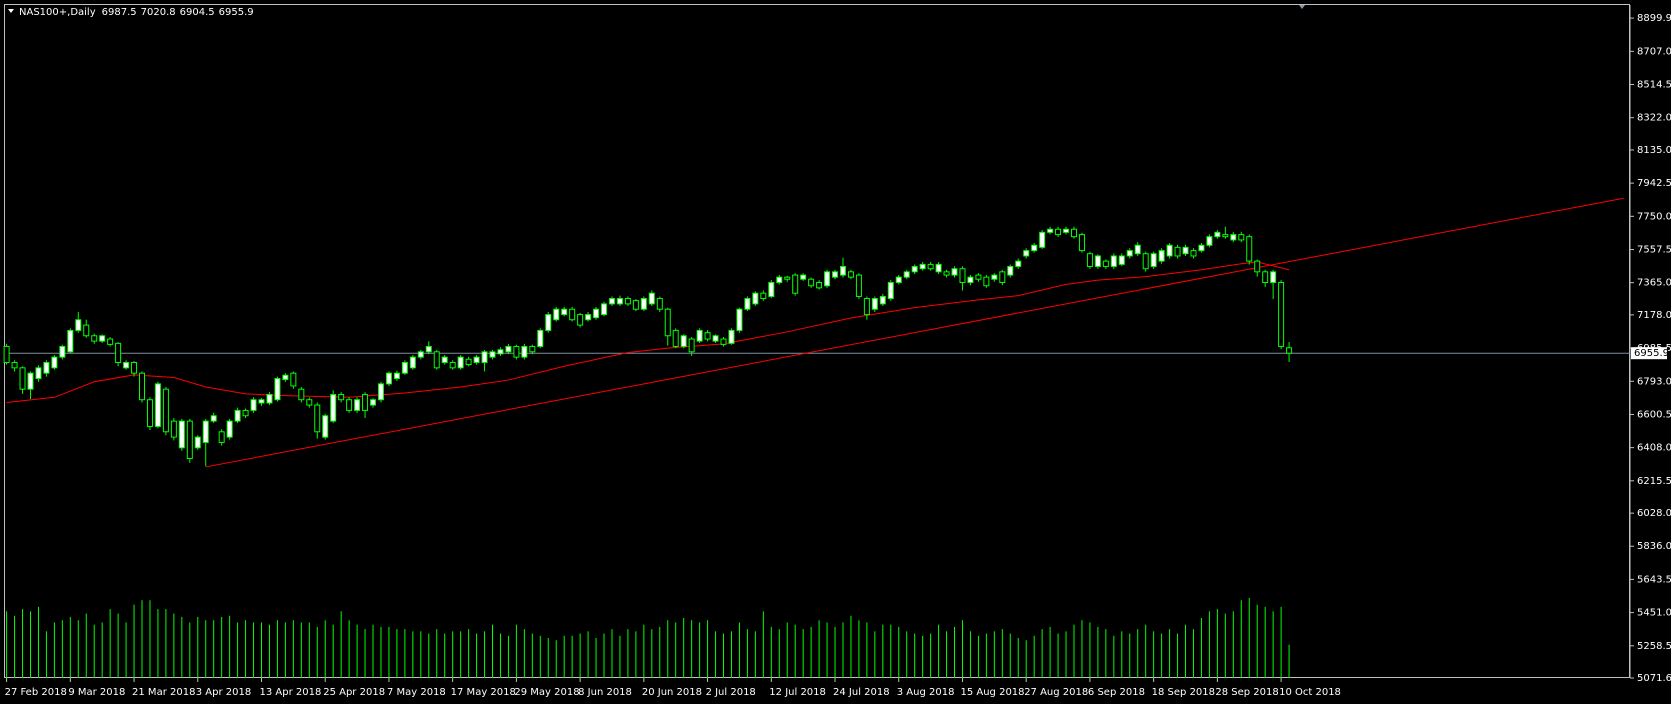 The height and width of the screenshot is (704, 1671). I want to click on chart-header: NAS100+,Daily 6987.5 7020.8 6904.5 6955.9, so click(136, 12).